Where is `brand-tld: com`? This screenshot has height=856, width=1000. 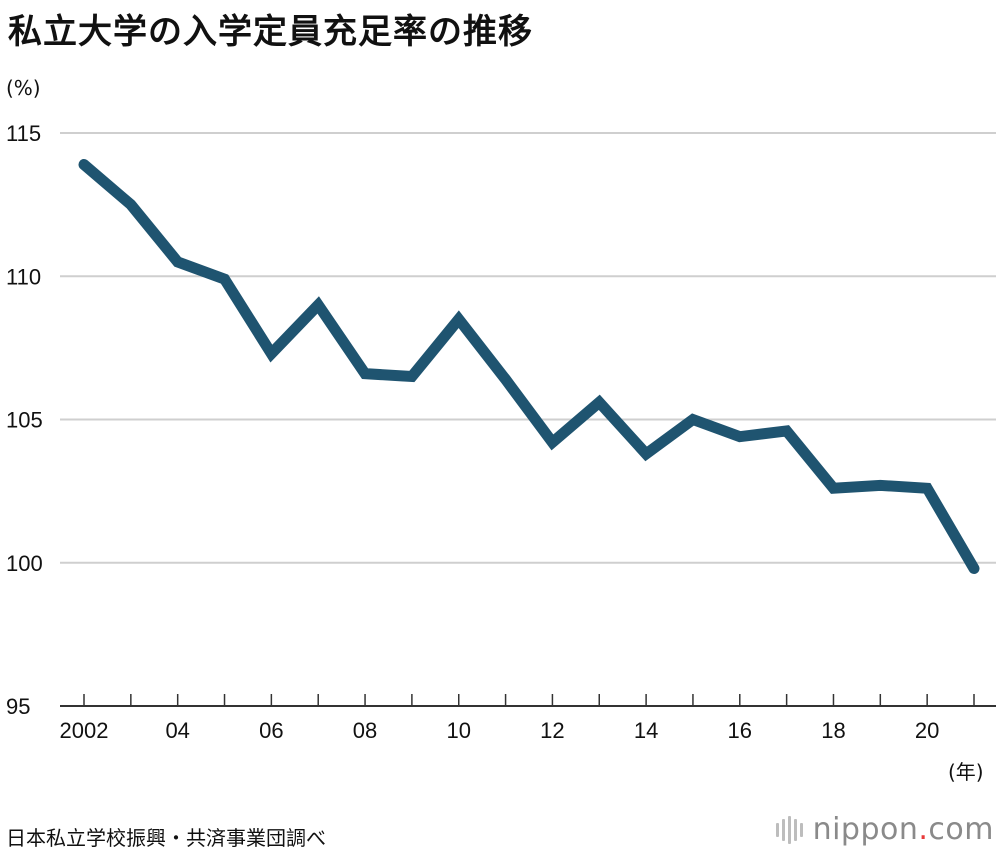 brand-tld: com is located at coordinates (961, 829).